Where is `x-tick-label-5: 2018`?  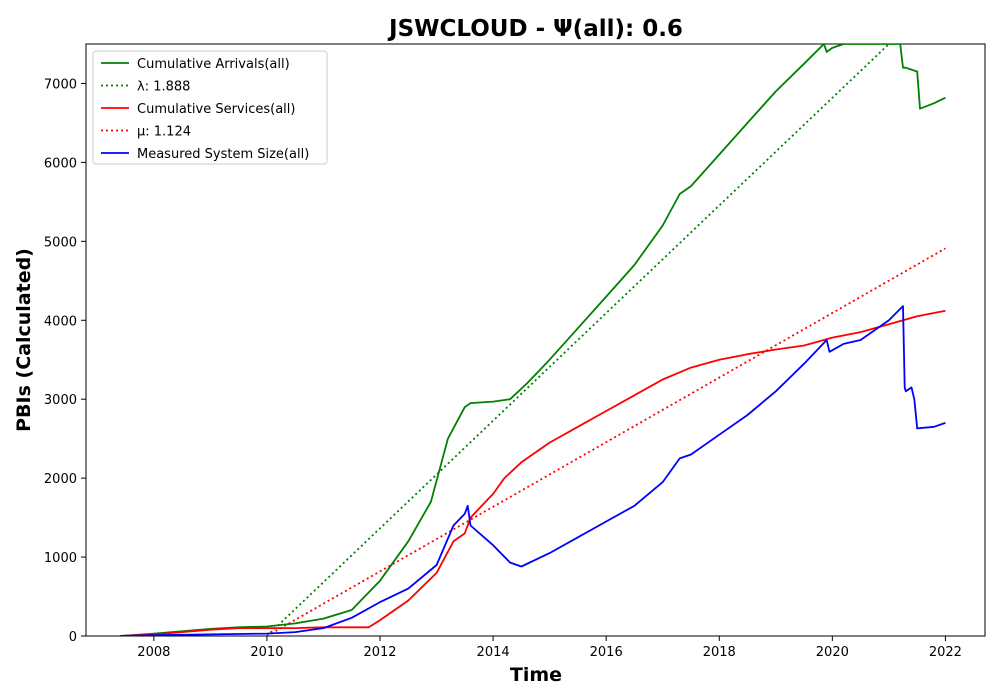 x-tick-label-5: 2018 is located at coordinates (719, 652).